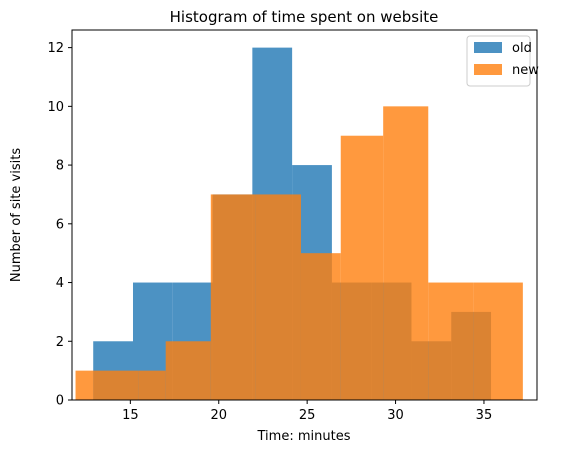 Image resolution: width=563 pixels, height=453 pixels. Describe the element at coordinates (484, 415) in the screenshot. I see `x-tick-label: 35` at that location.